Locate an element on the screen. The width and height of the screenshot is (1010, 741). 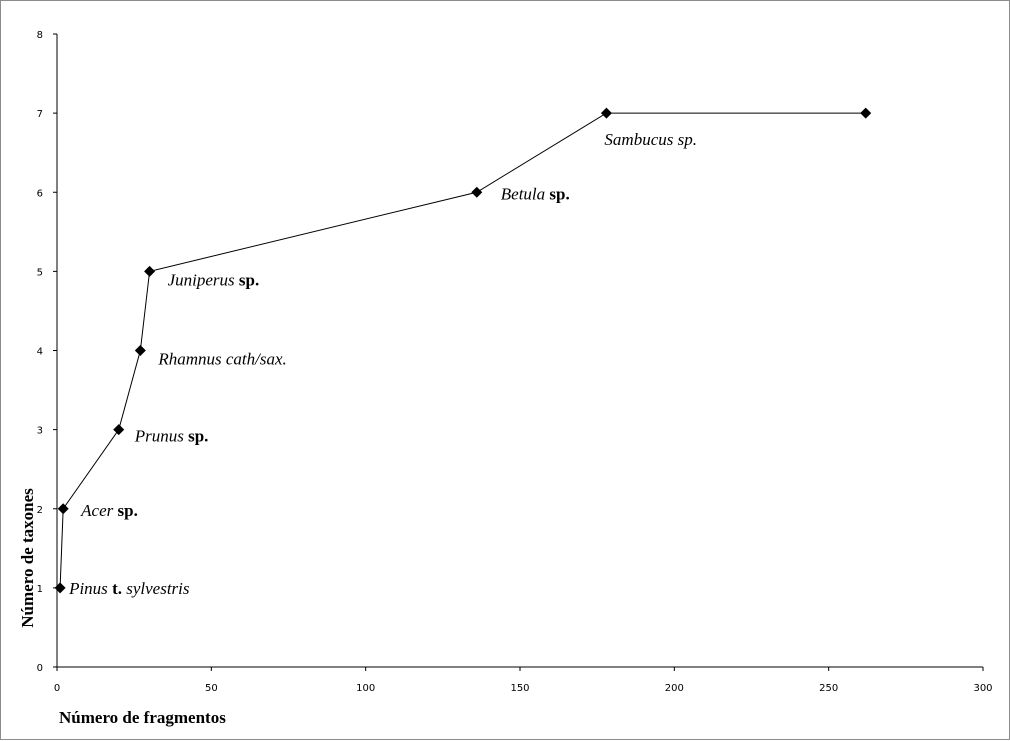
label-segment: sylvestris is located at coordinates (158, 588).